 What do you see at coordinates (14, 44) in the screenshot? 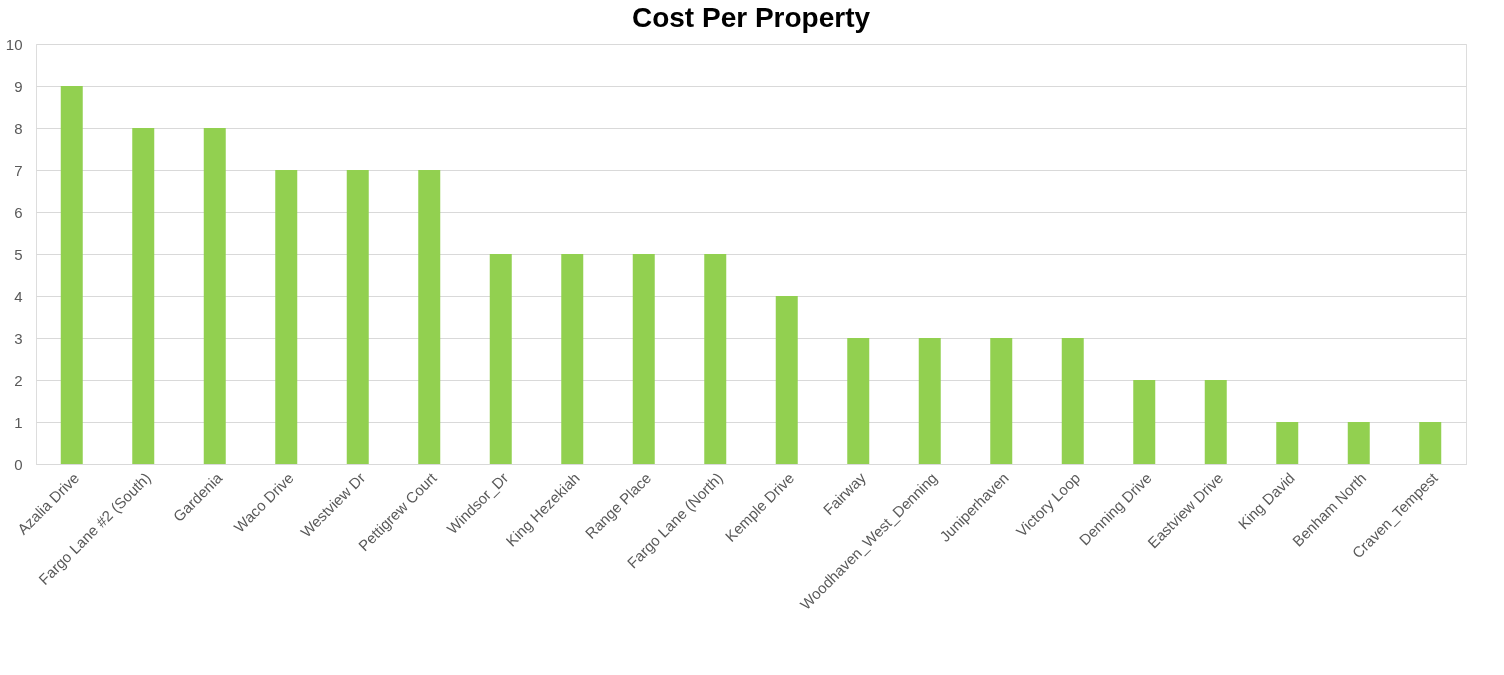
I see `y-tick-label: 10` at bounding box center [14, 44].